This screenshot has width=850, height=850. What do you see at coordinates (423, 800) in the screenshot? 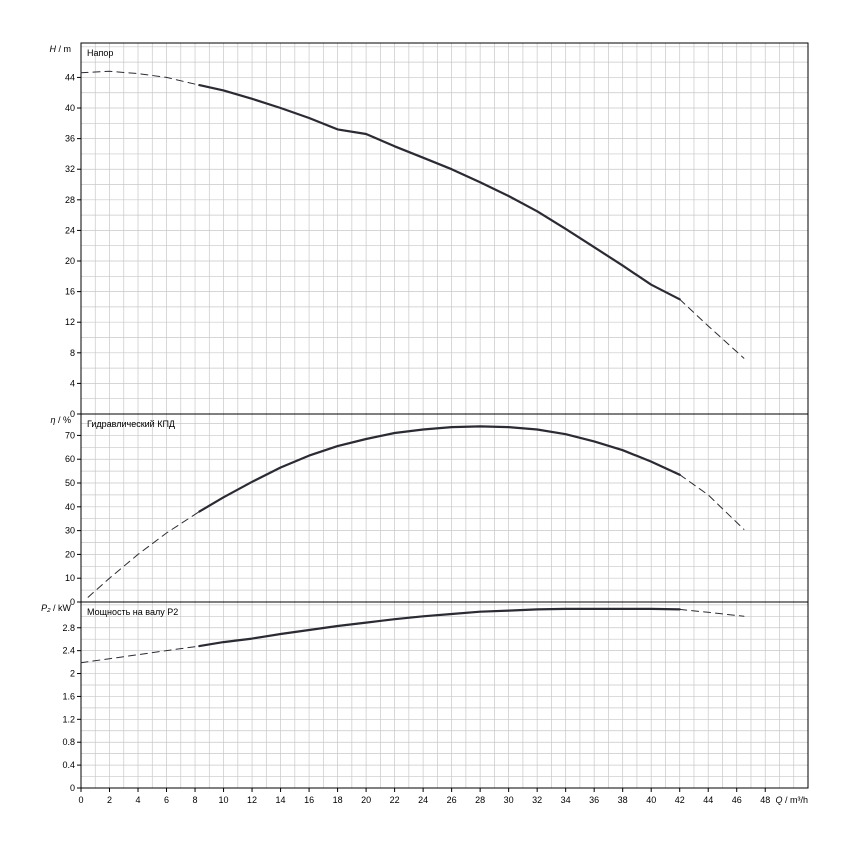
I see `x-tick-label: 24` at bounding box center [423, 800].